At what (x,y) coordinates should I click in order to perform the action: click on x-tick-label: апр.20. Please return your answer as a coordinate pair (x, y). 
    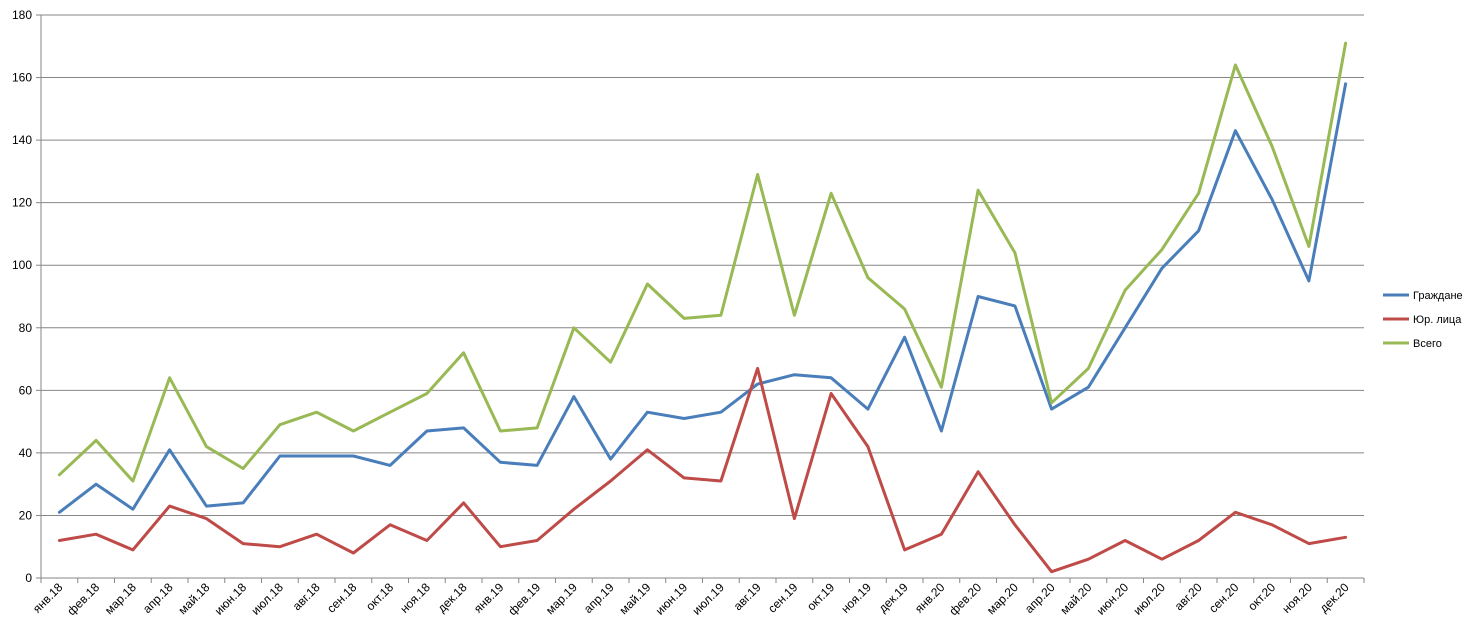
    Looking at the image, I should click on (1040, 598).